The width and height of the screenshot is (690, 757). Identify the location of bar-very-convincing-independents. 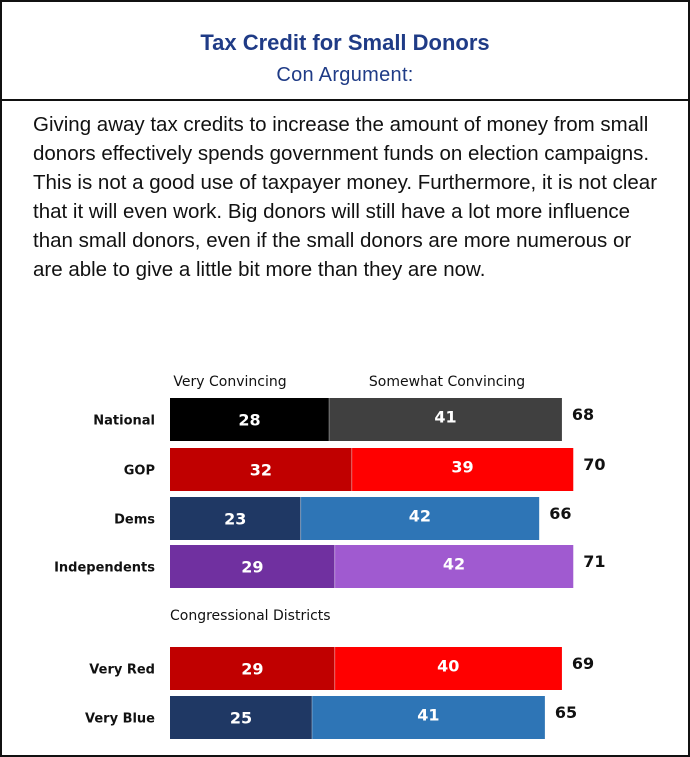
(252, 566).